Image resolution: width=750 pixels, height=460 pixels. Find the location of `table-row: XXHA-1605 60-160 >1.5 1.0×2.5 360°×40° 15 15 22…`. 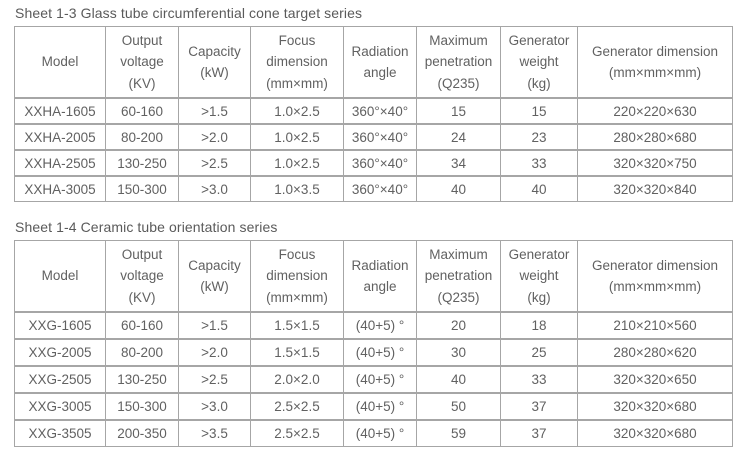

table-row: XXHA-1605 60-160 >1.5 1.0×2.5 360°×40° 15 15 22… is located at coordinates (373, 111).